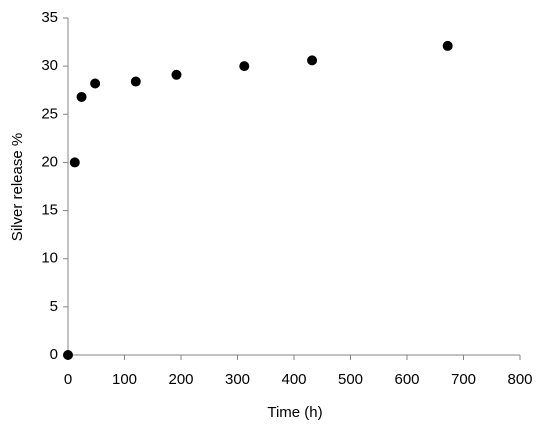 This screenshot has height=434, width=550. Describe the element at coordinates (54, 354) in the screenshot. I see `y-tick-label: 0` at that location.